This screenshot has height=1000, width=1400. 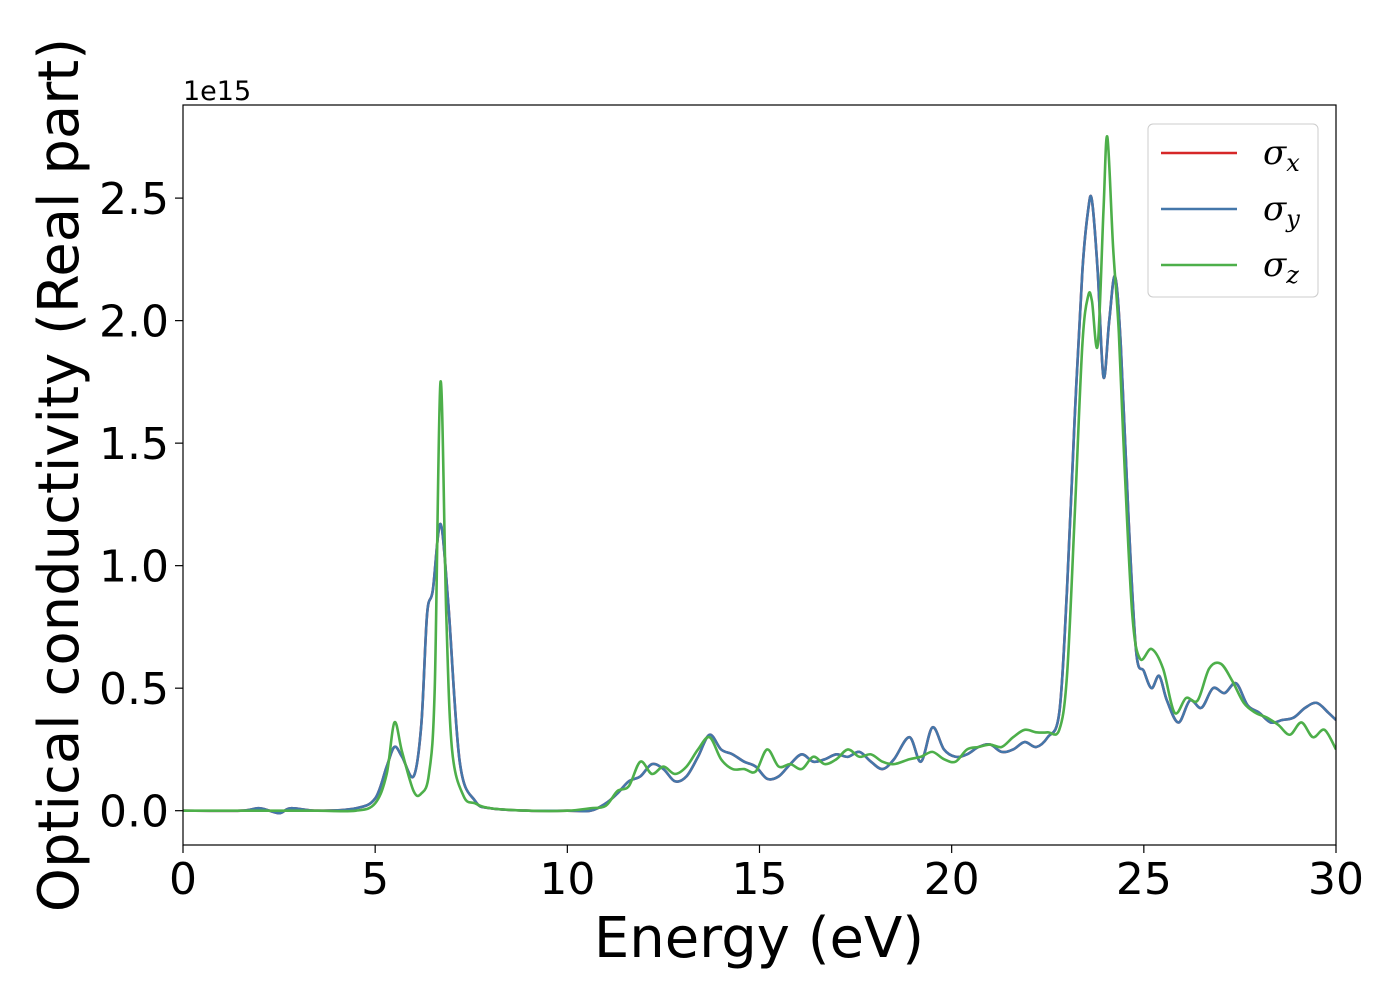 What do you see at coordinates (760, 879) in the screenshot?
I see `x-tick-label: 15` at bounding box center [760, 879].